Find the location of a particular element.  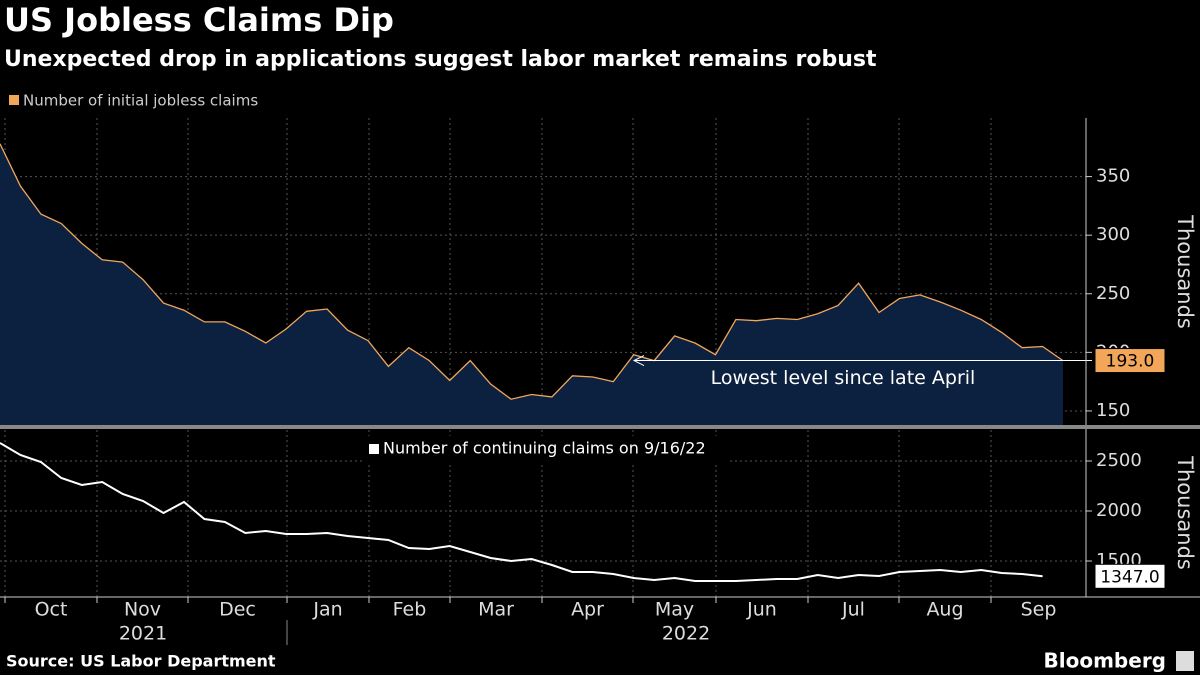

y-tick-label: 2500 is located at coordinates (1119, 460).